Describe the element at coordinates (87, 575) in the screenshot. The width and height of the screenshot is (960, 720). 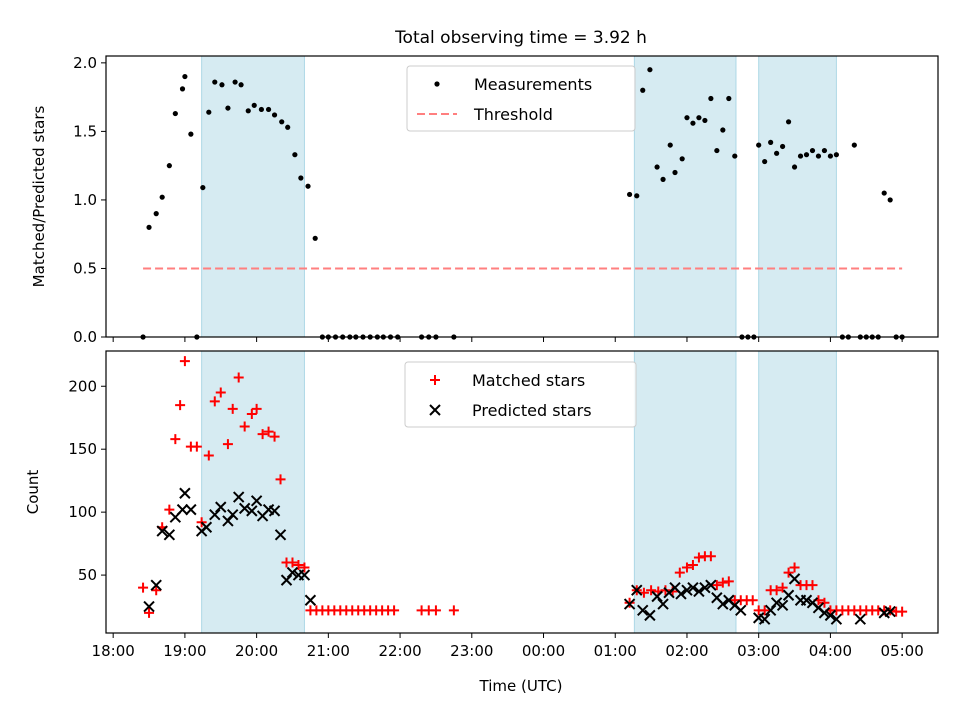
I see `y-tick-label: 50` at that location.